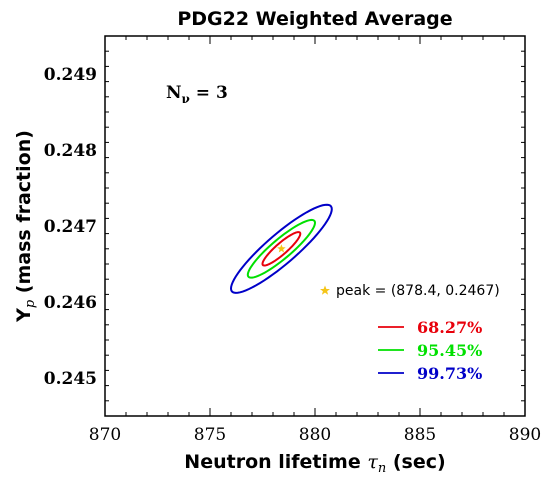 This screenshot has width=550, height=481. What do you see at coordinates (210, 435) in the screenshot?
I see `x-tick-label: 875` at bounding box center [210, 435].